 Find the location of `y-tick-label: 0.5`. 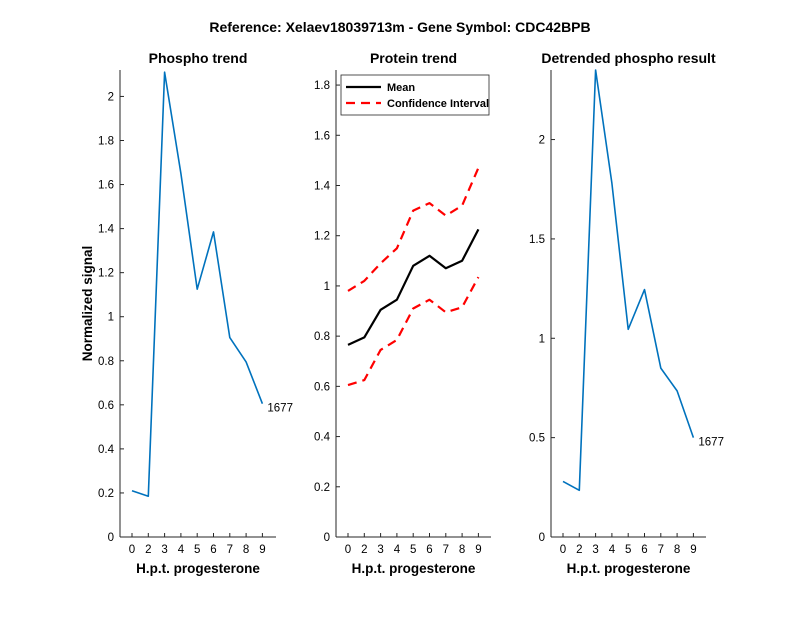

y-tick-label: 0.5 is located at coordinates (537, 439).